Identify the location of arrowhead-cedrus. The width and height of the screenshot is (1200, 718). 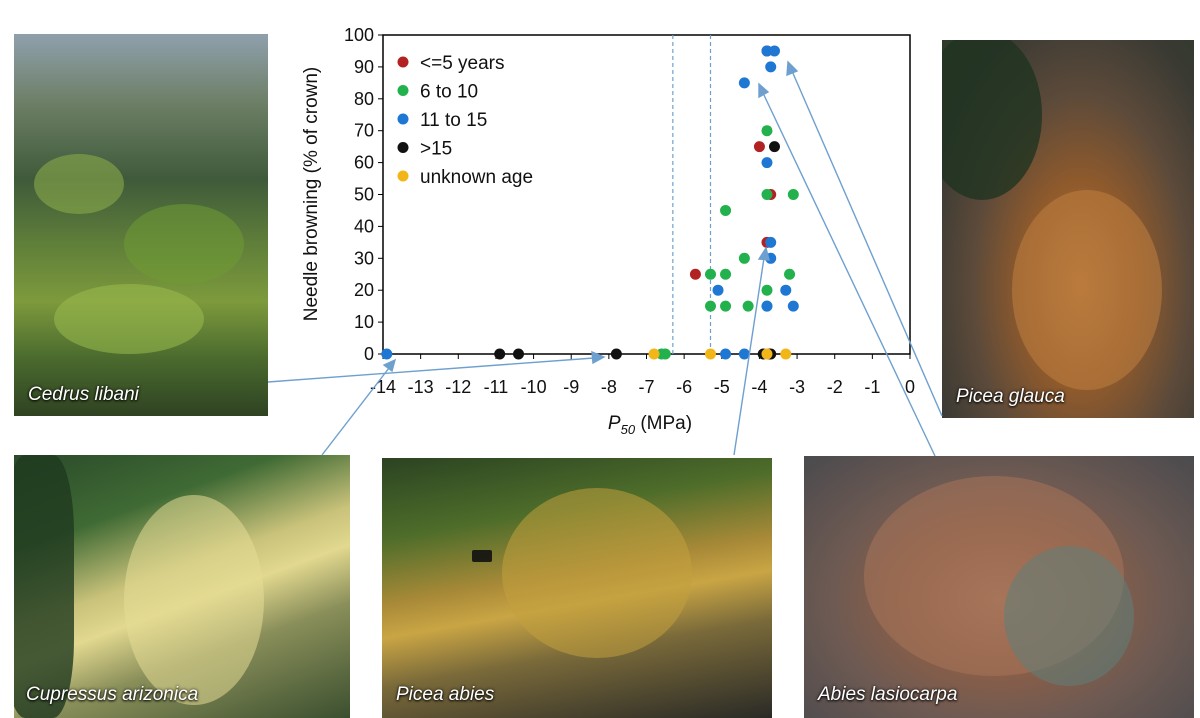
(598, 357).